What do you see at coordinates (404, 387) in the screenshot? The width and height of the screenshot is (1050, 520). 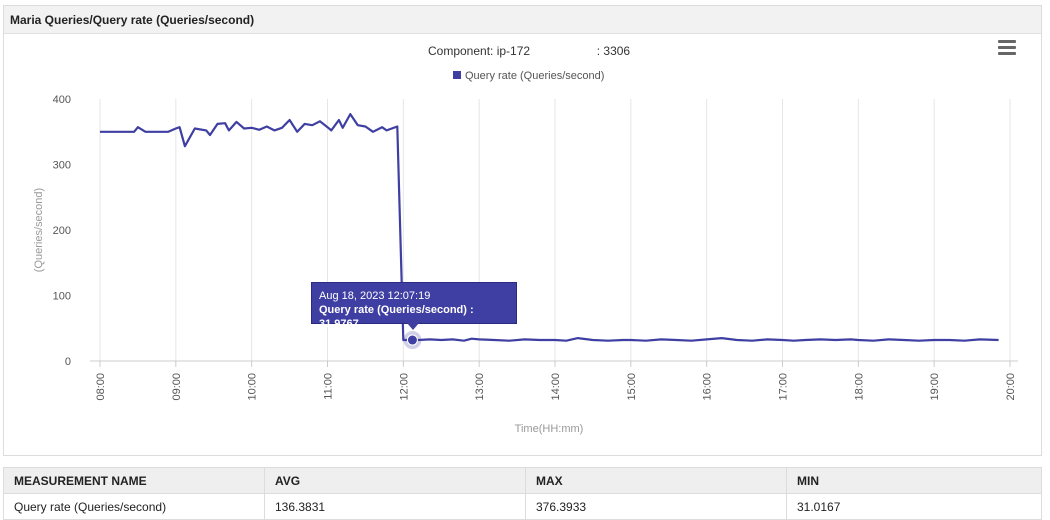 I see `x-tick-label: 12:00` at bounding box center [404, 387].